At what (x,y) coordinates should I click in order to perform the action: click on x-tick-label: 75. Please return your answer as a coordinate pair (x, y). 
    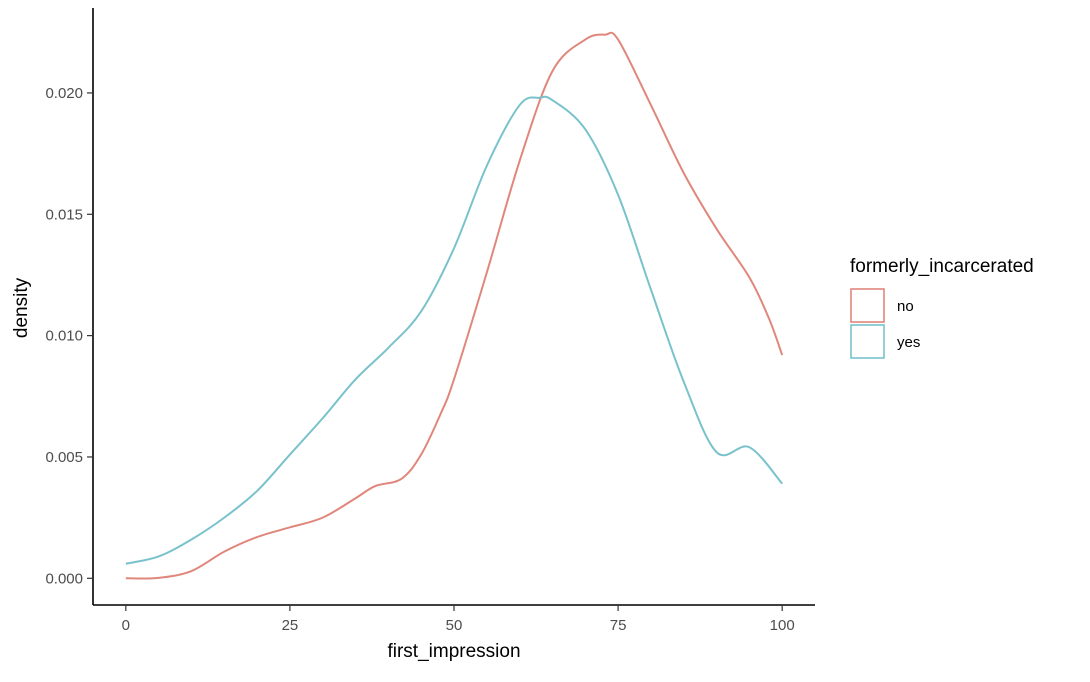
    Looking at the image, I should click on (618, 625).